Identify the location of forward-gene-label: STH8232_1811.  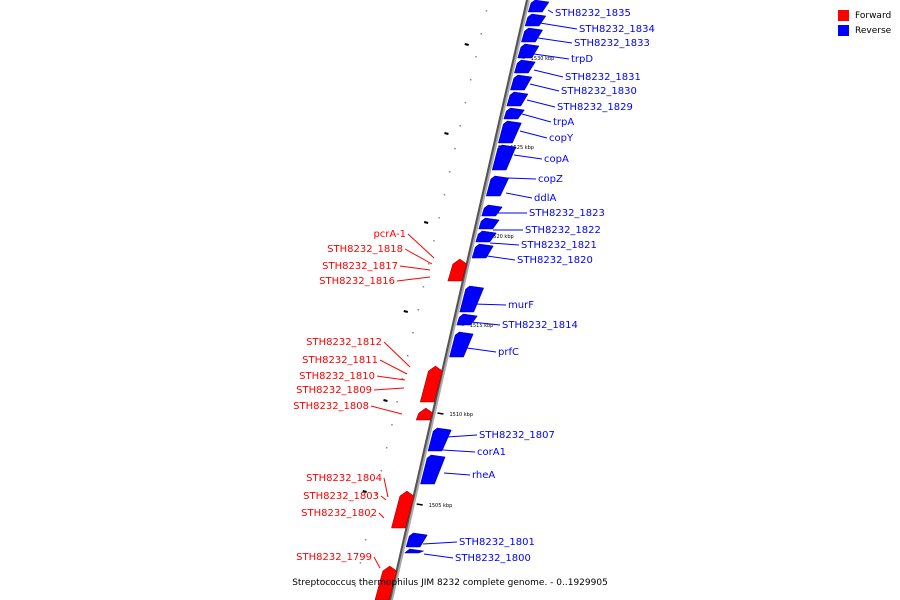
(340, 360).